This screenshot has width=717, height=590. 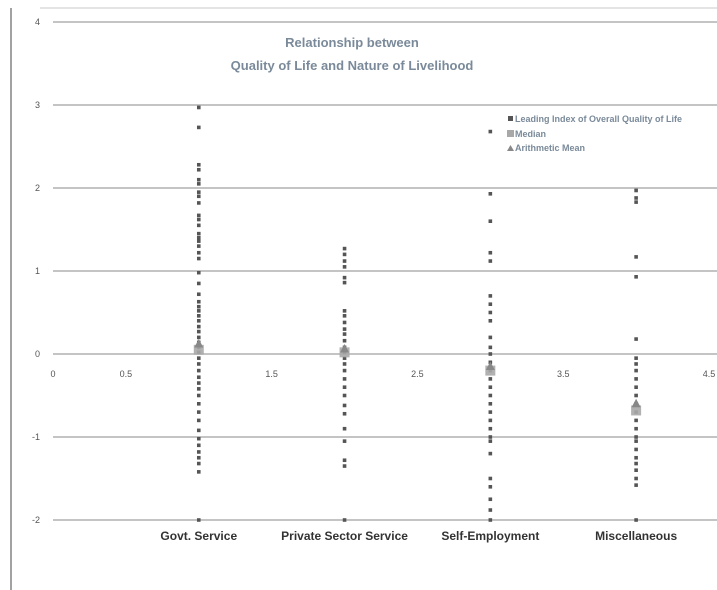 I want to click on mean-markers, so click(x=417, y=373).